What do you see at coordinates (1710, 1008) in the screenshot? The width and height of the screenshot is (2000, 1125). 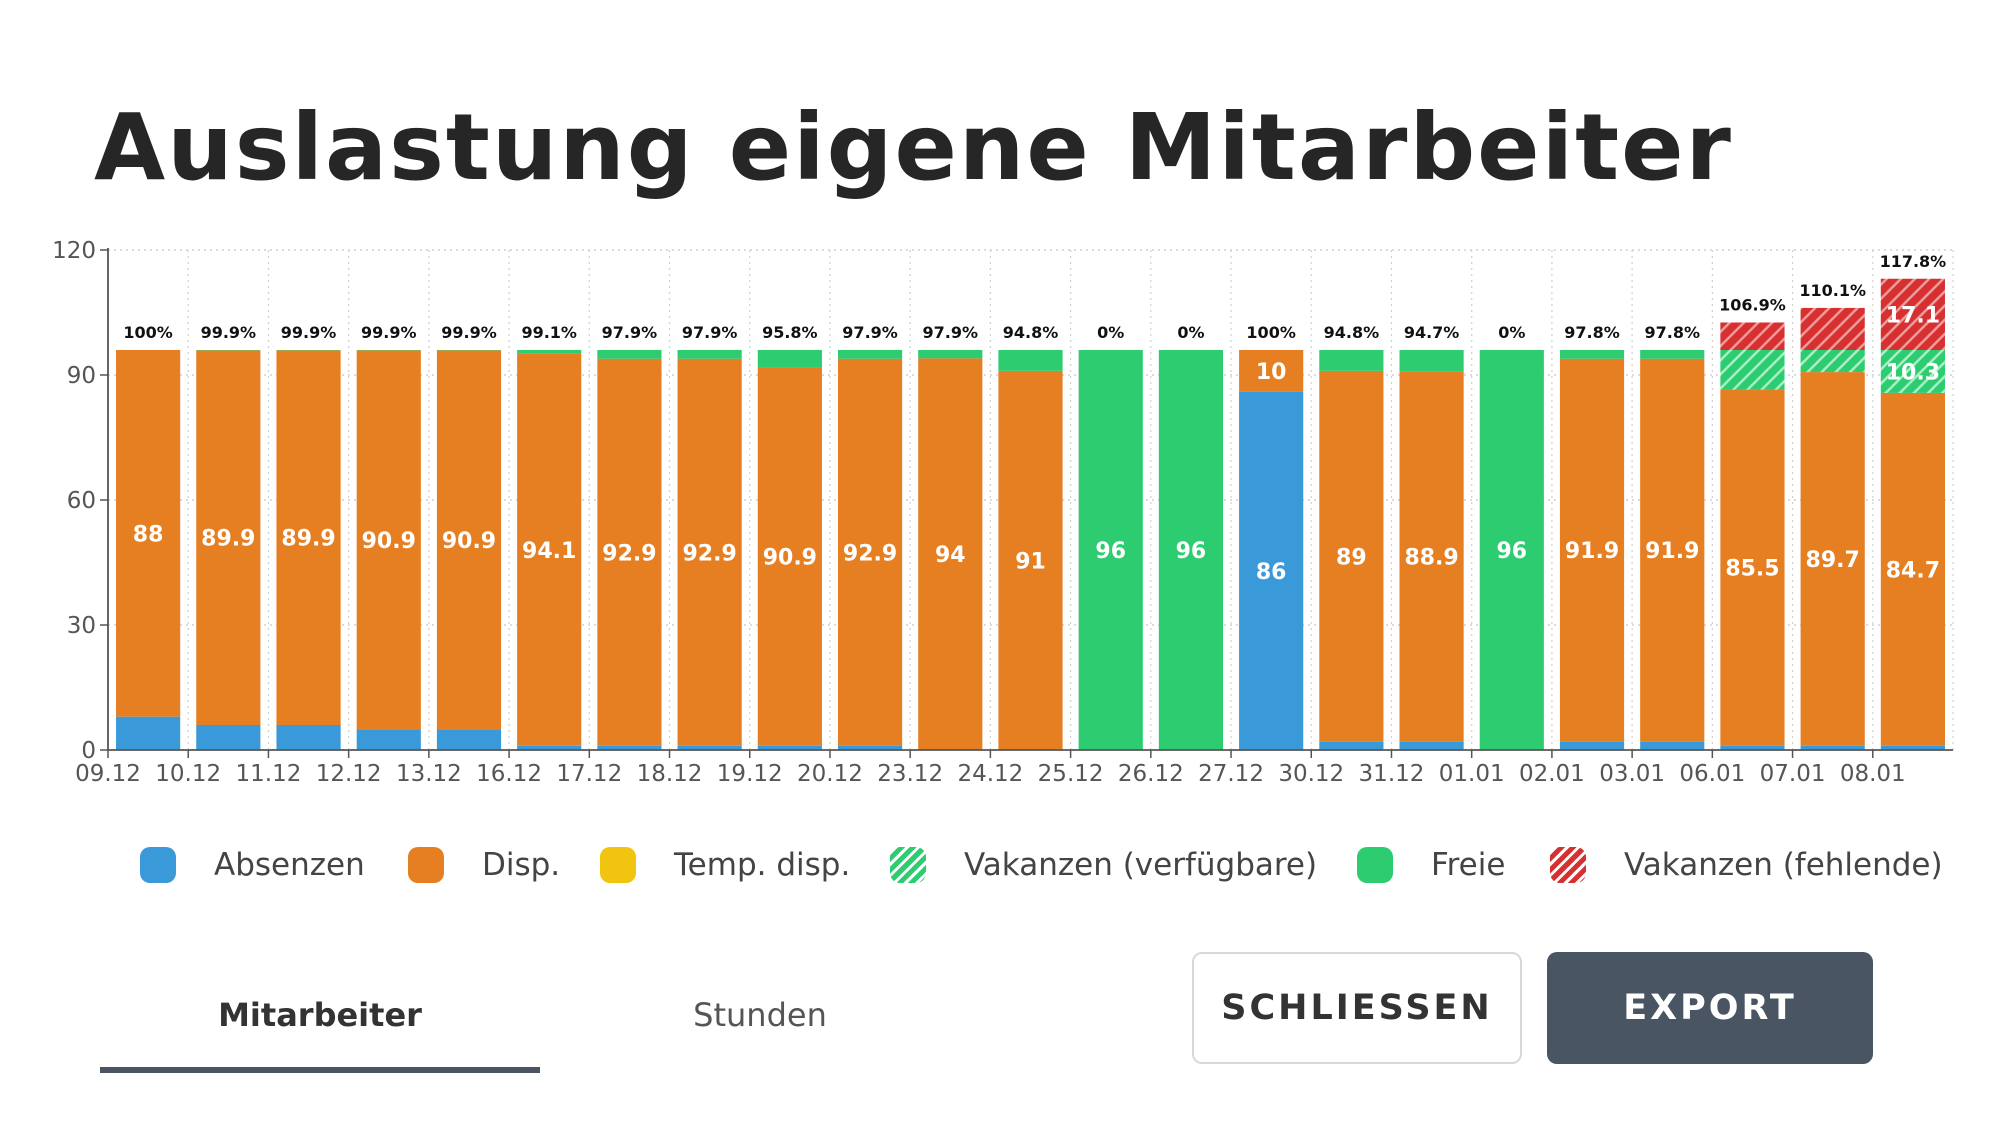 I see `export-button: EXPORT` at bounding box center [1710, 1008].